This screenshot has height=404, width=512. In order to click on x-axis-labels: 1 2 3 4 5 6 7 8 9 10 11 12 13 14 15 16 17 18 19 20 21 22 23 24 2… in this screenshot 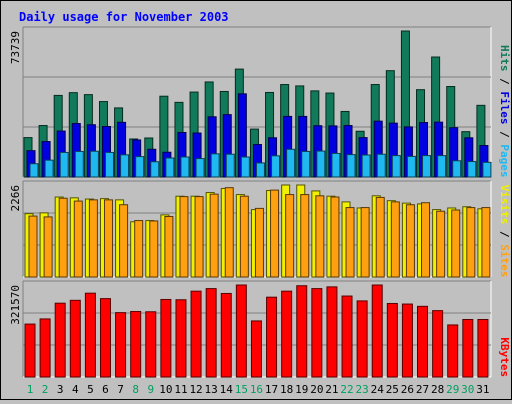, I will do `click(258, 389)`.